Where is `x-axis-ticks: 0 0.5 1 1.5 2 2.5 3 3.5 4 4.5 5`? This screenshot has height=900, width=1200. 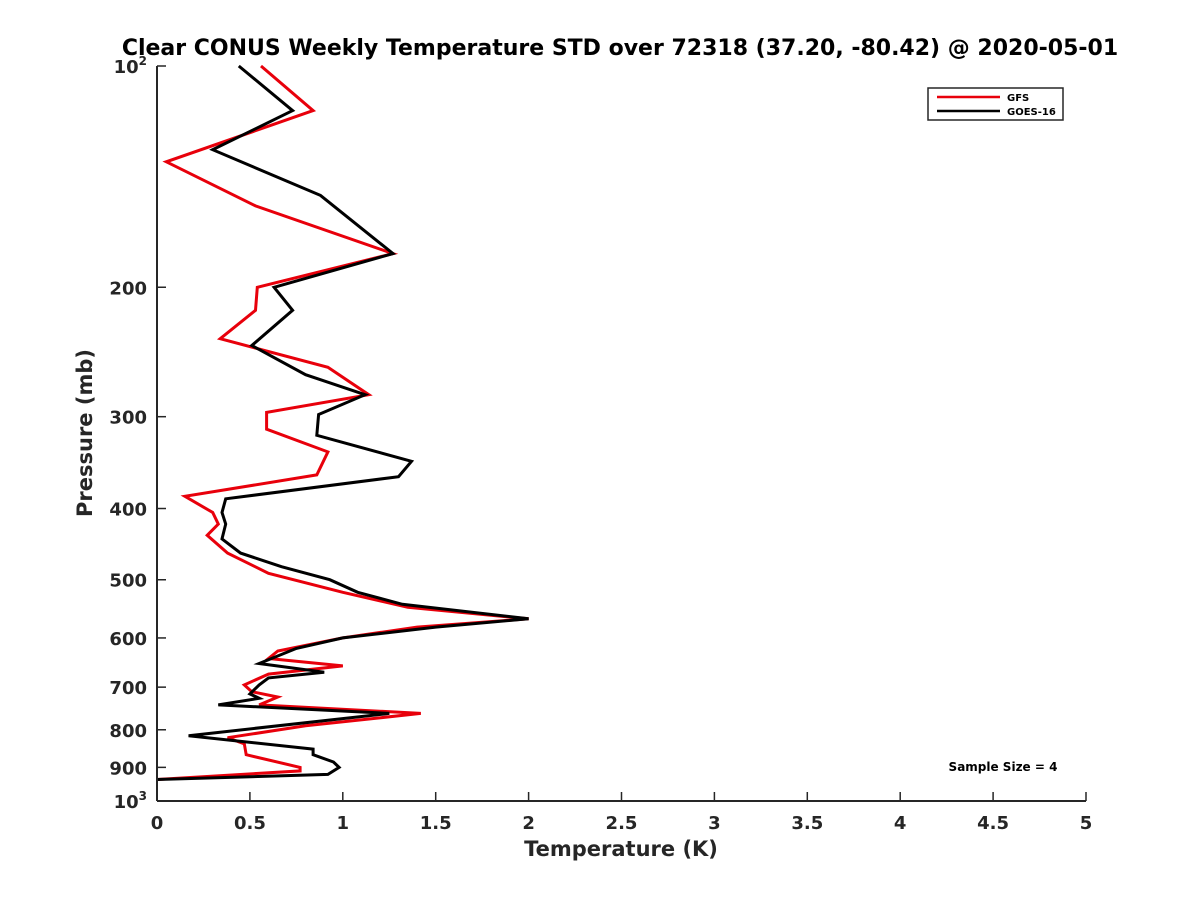
x-axis-ticks: 0 0.5 1 1.5 2 2.5 3 3.5 4 4.5 5 is located at coordinates (622, 813).